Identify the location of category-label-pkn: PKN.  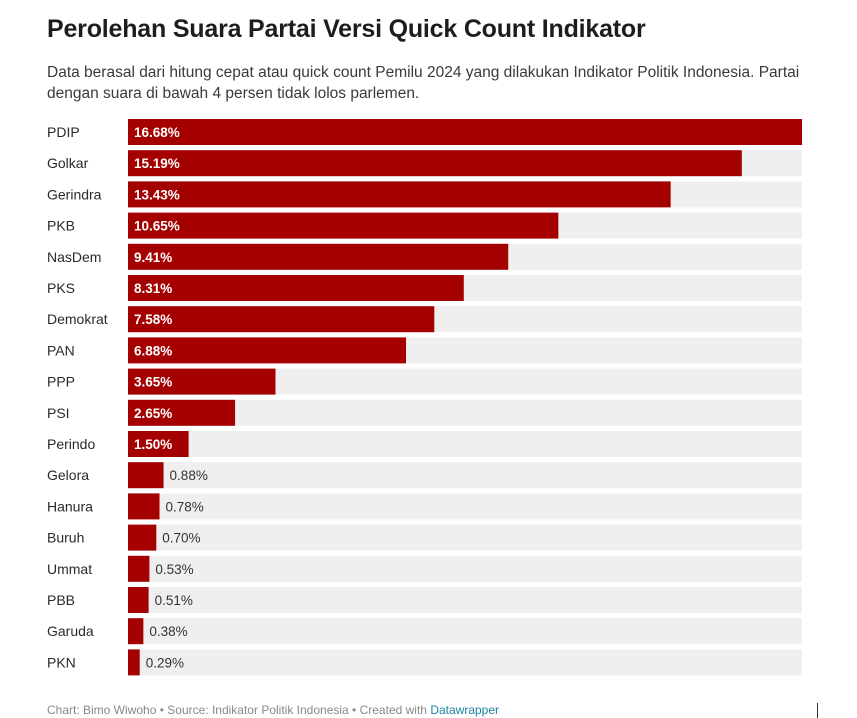
(61, 662).